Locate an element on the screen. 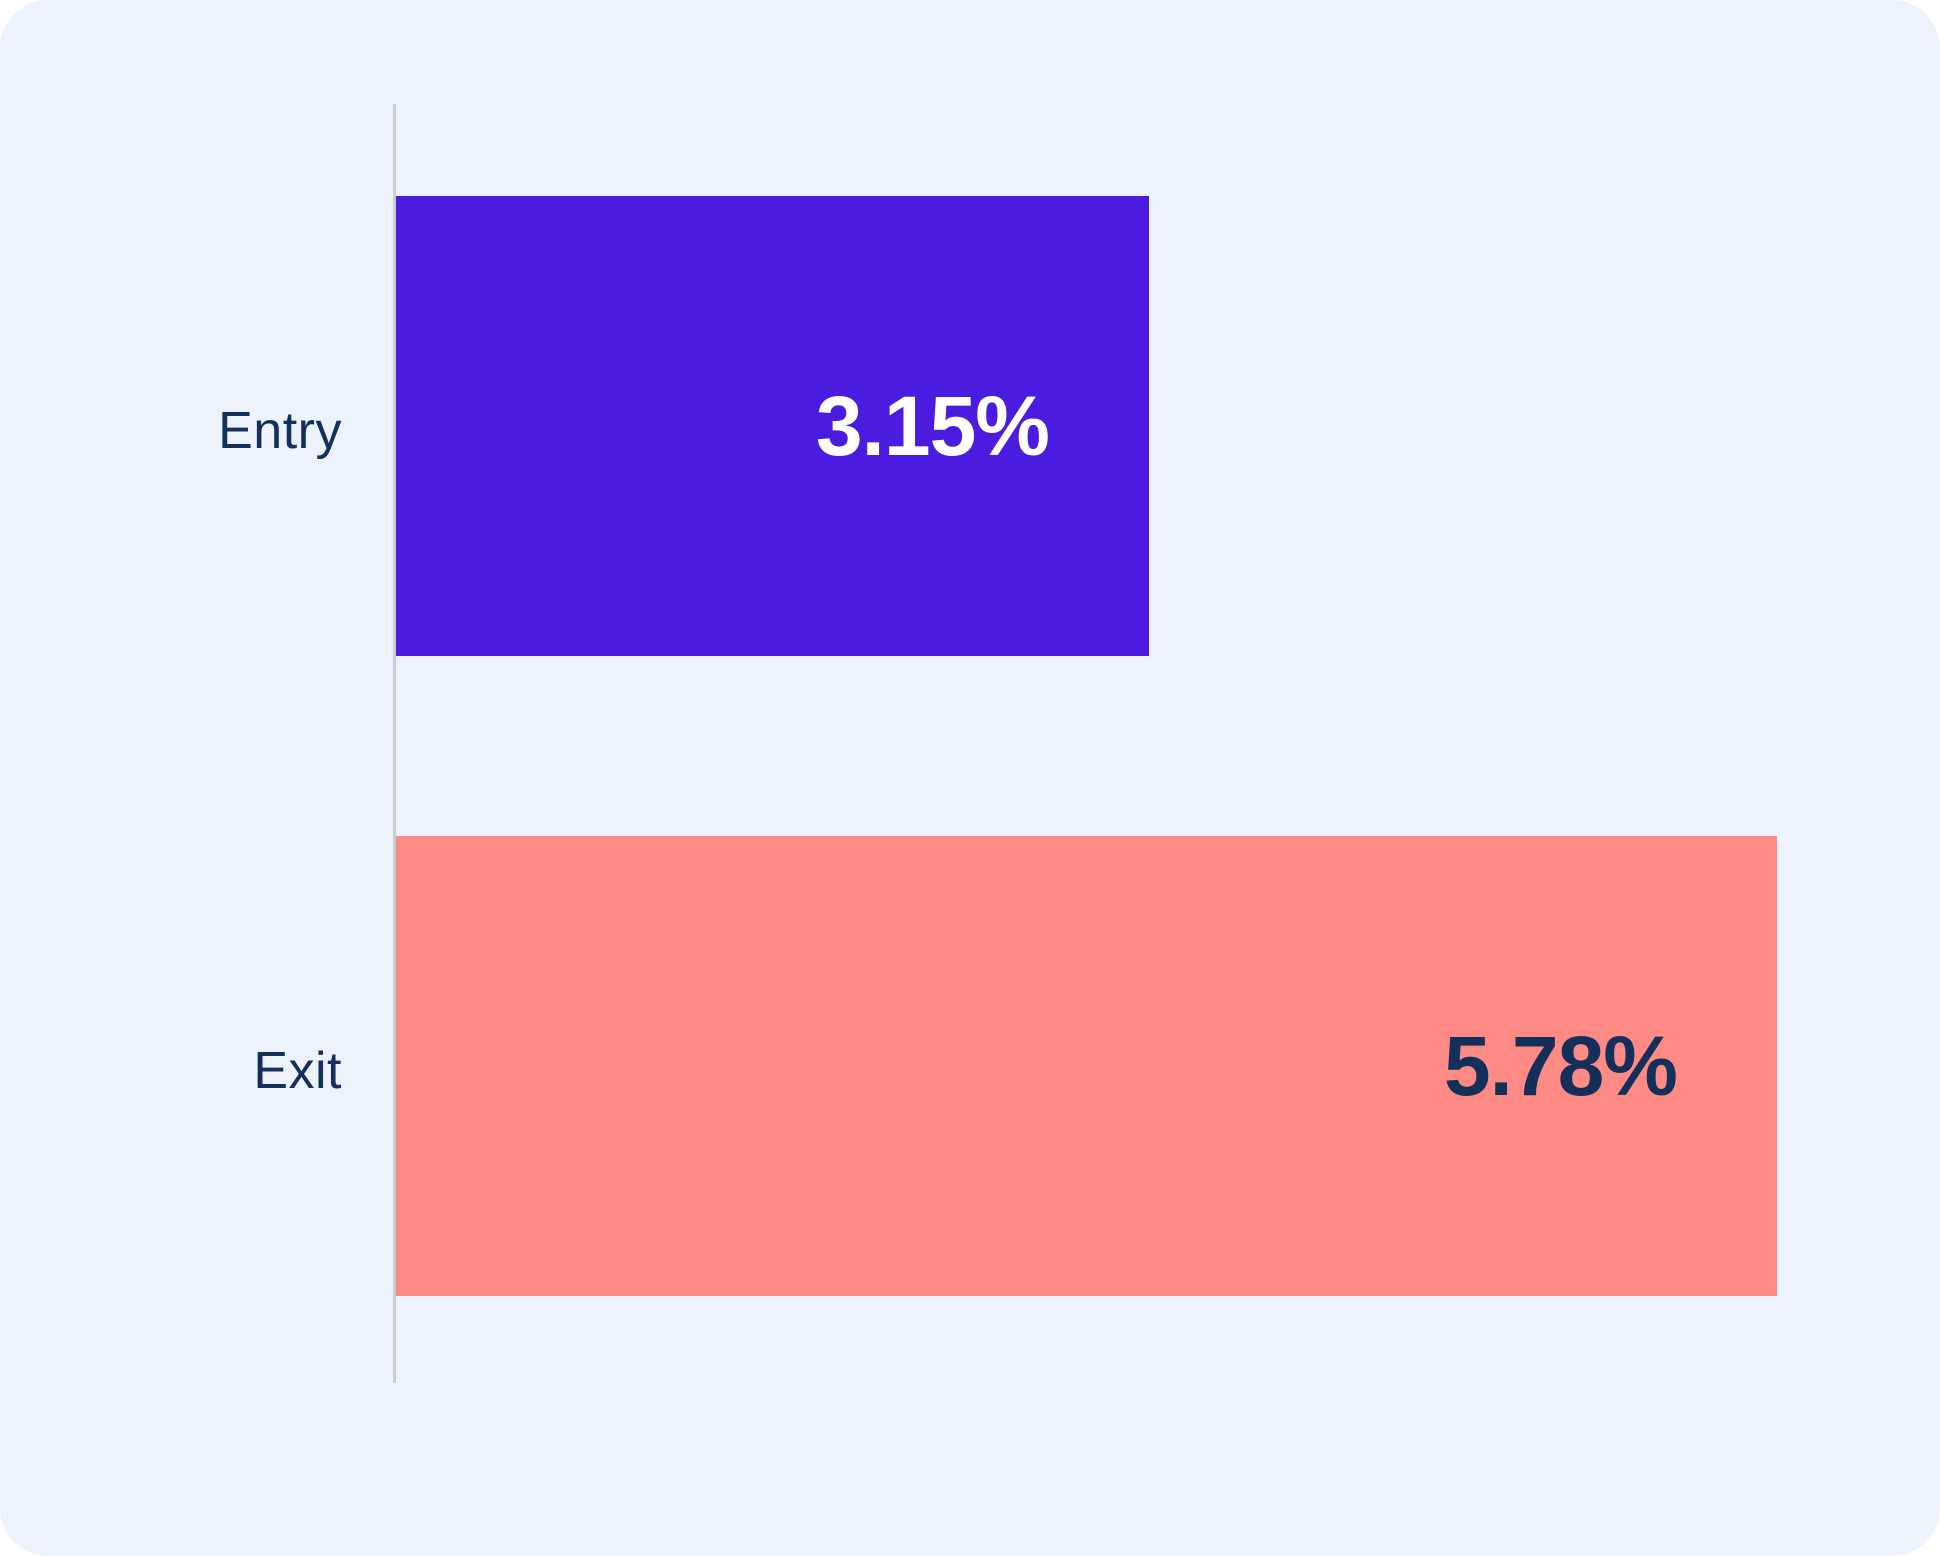 Image resolution: width=1940 pixels, height=1556 pixels. y-axis-line is located at coordinates (394, 743).